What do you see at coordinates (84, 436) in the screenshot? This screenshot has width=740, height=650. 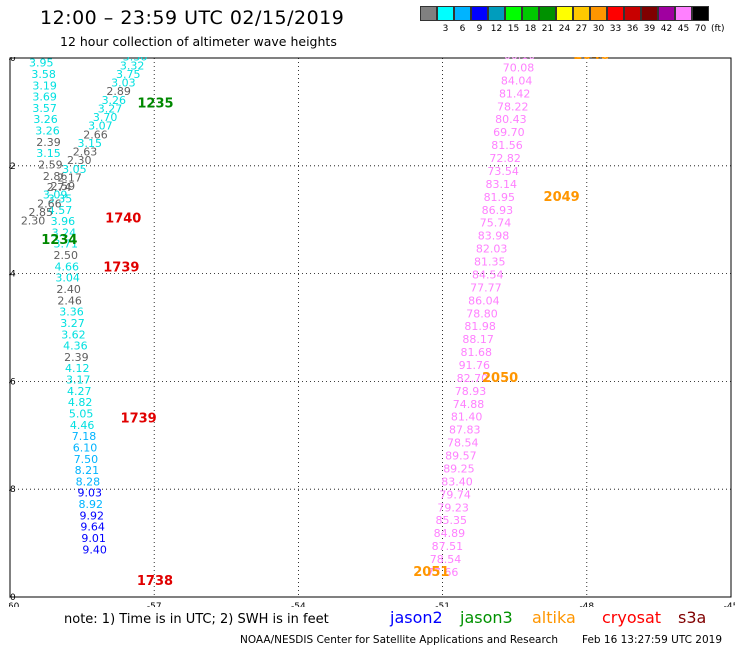 I see `swh-value: 7.18` at bounding box center [84, 436].